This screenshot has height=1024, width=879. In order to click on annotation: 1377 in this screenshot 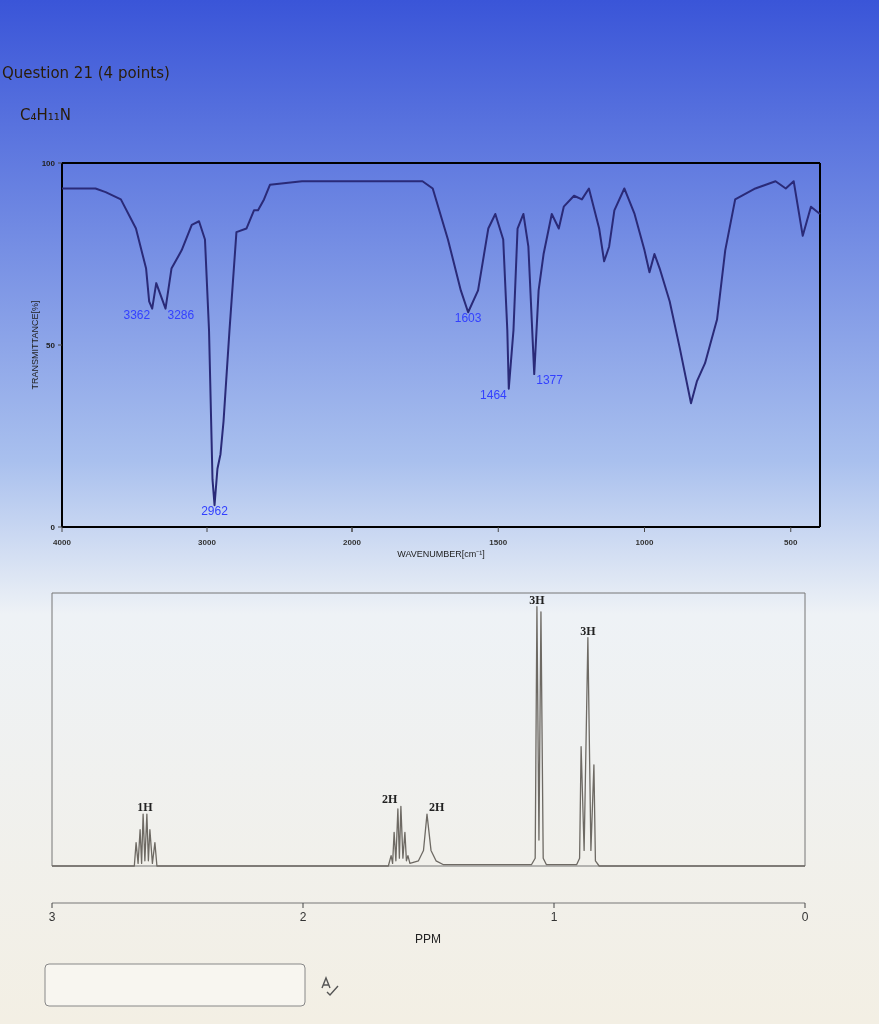, I will do `click(550, 380)`.